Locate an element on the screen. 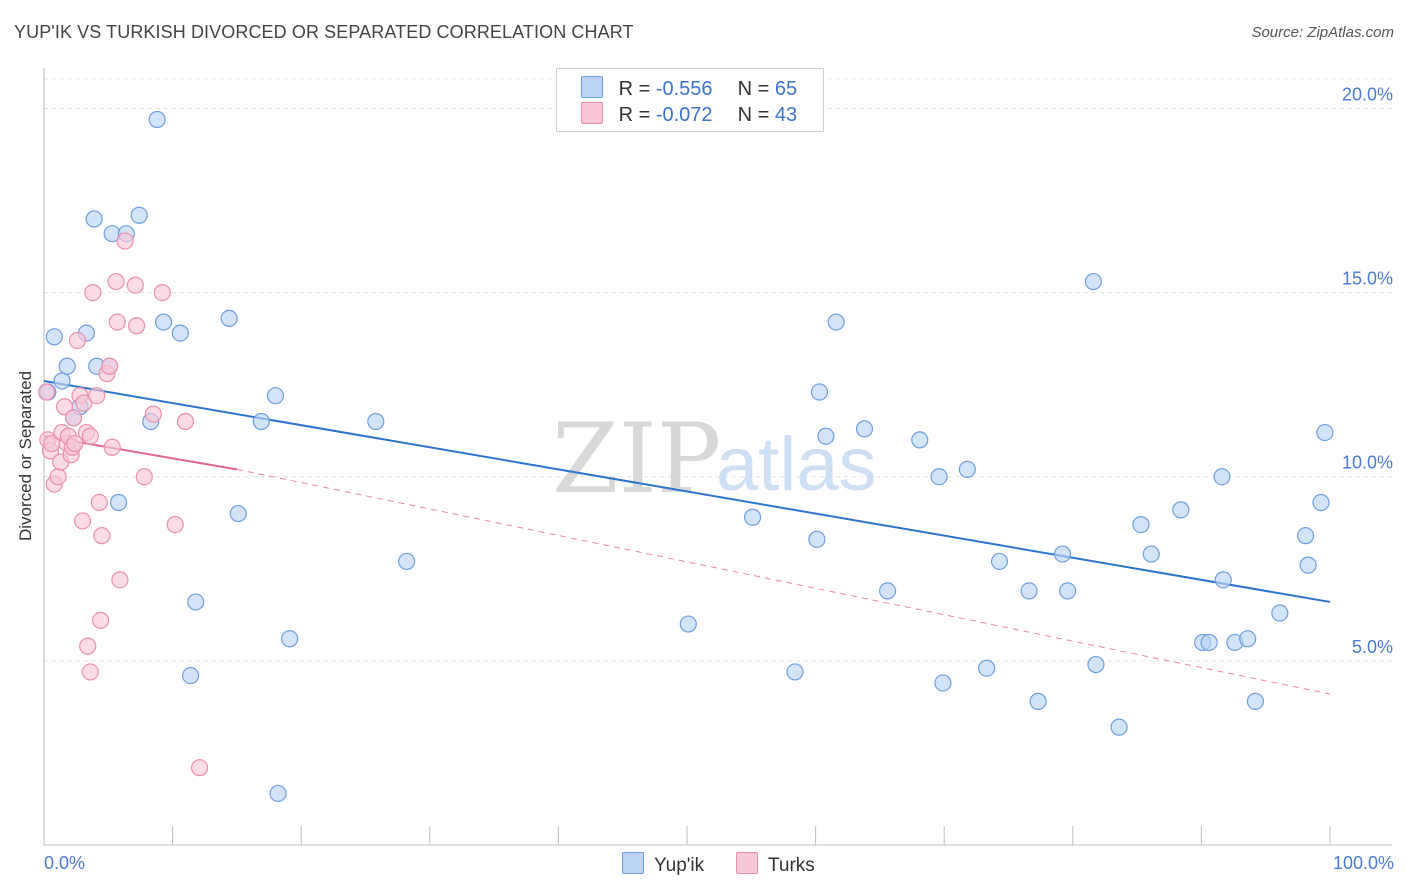  legend-row-turks: R = -0.072 N = 43 is located at coordinates (689, 115).